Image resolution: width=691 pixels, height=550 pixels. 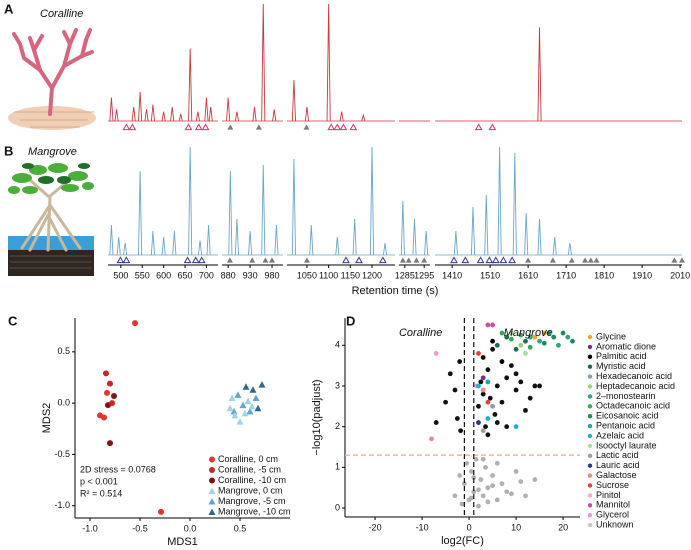 What do you see at coordinates (422, 527) in the screenshot?
I see `x-tick-label: -10` at bounding box center [422, 527].